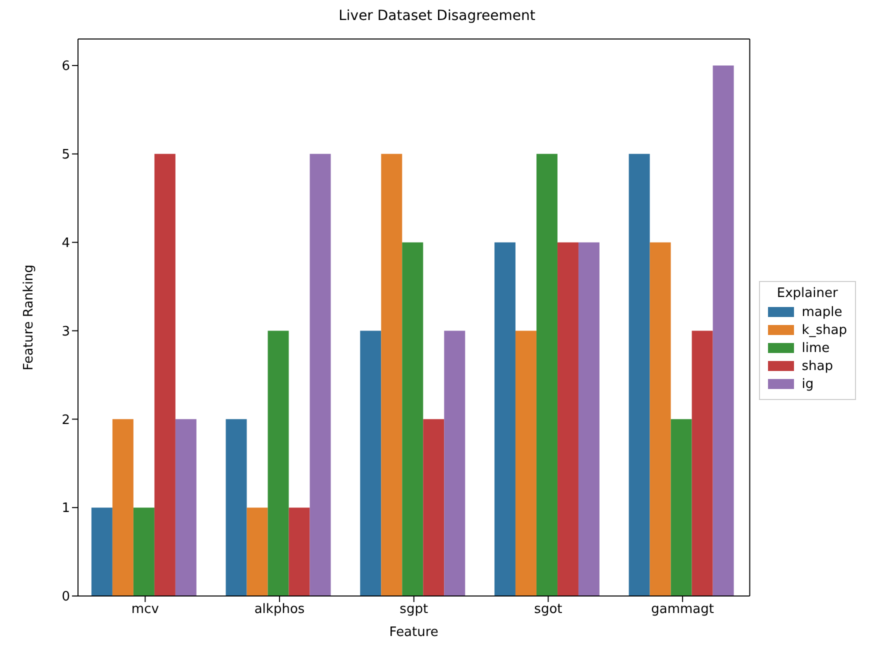 This screenshot has height=659, width=874. Describe the element at coordinates (66, 508) in the screenshot. I see `y-tick-label: 1` at that location.